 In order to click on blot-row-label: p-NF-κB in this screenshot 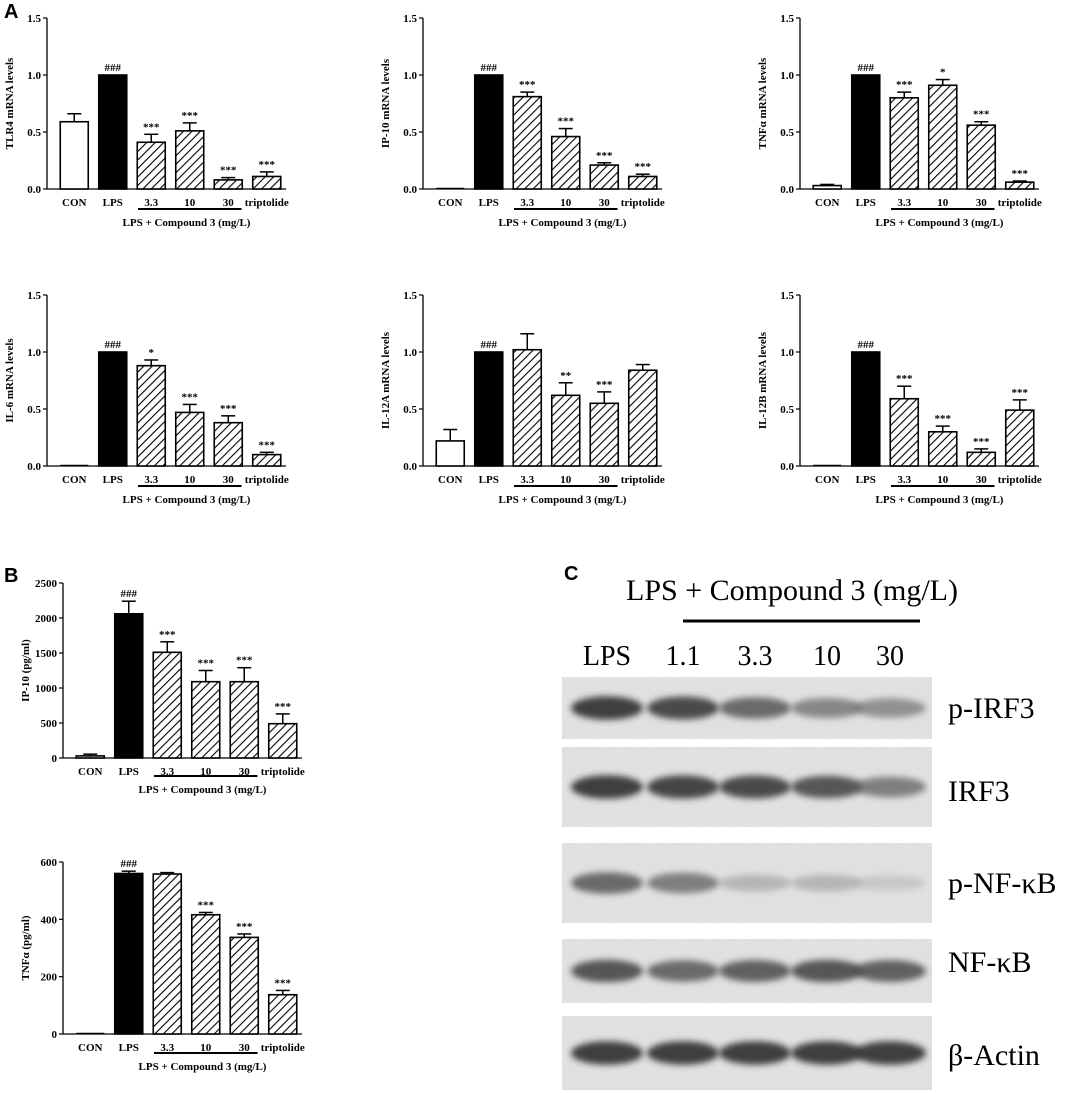, I will do `click(1002, 883)`.